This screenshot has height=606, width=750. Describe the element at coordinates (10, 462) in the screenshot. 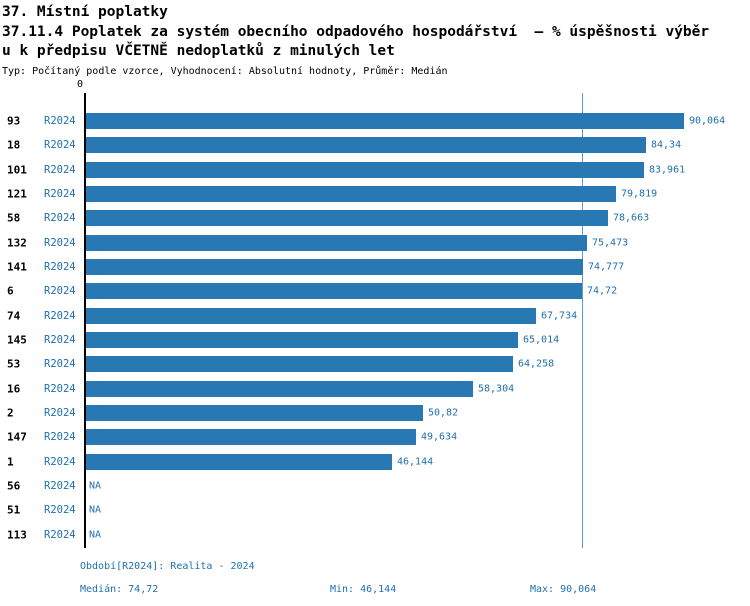

I see `row-category-label: 1` at that location.